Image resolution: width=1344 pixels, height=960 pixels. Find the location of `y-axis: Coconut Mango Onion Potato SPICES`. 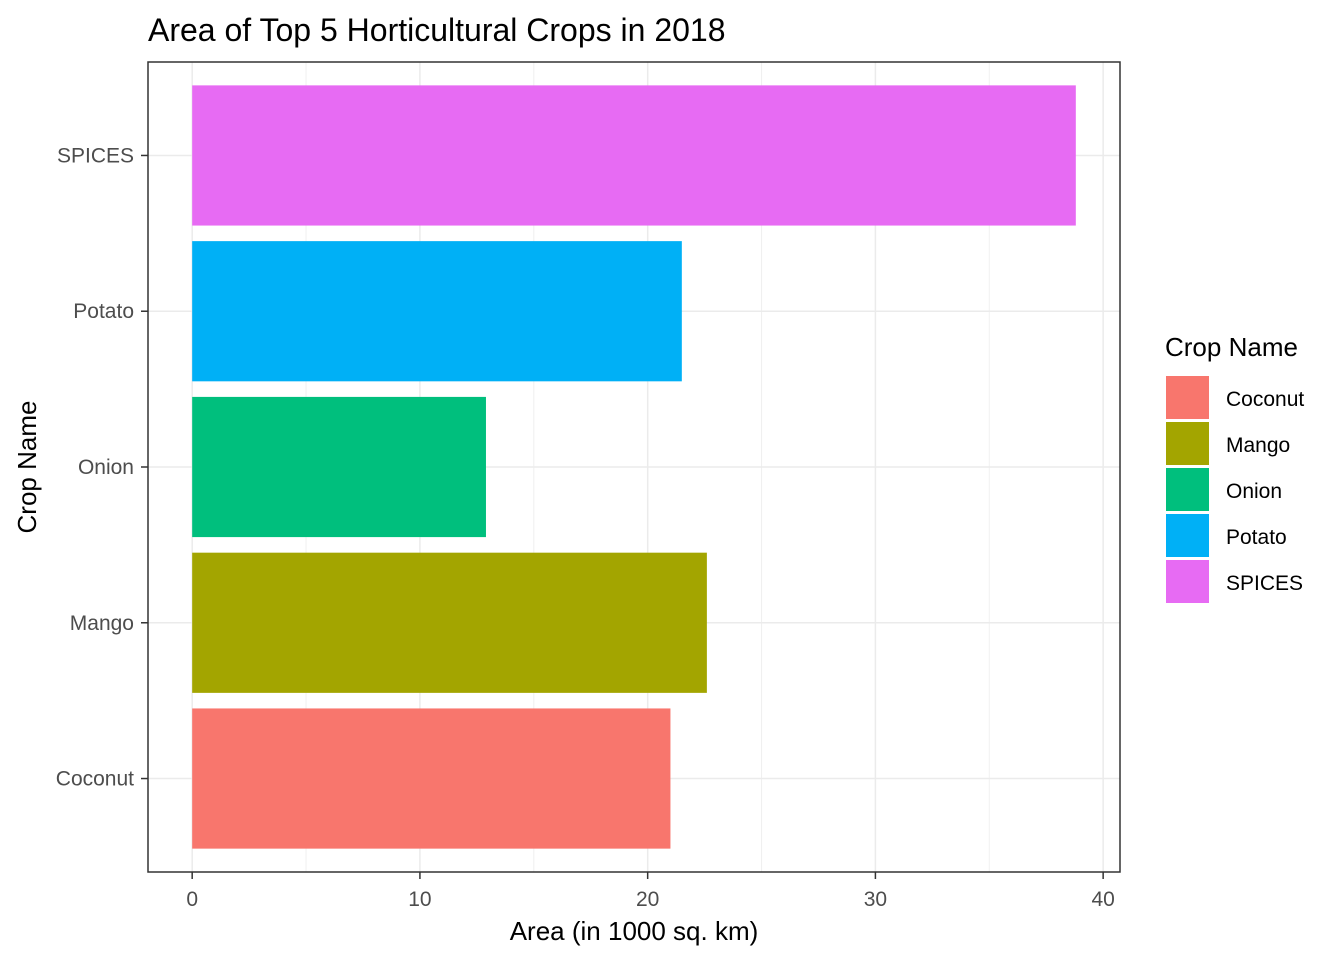

y-axis: Coconut Mango Onion Potato SPICES is located at coordinates (102, 467).